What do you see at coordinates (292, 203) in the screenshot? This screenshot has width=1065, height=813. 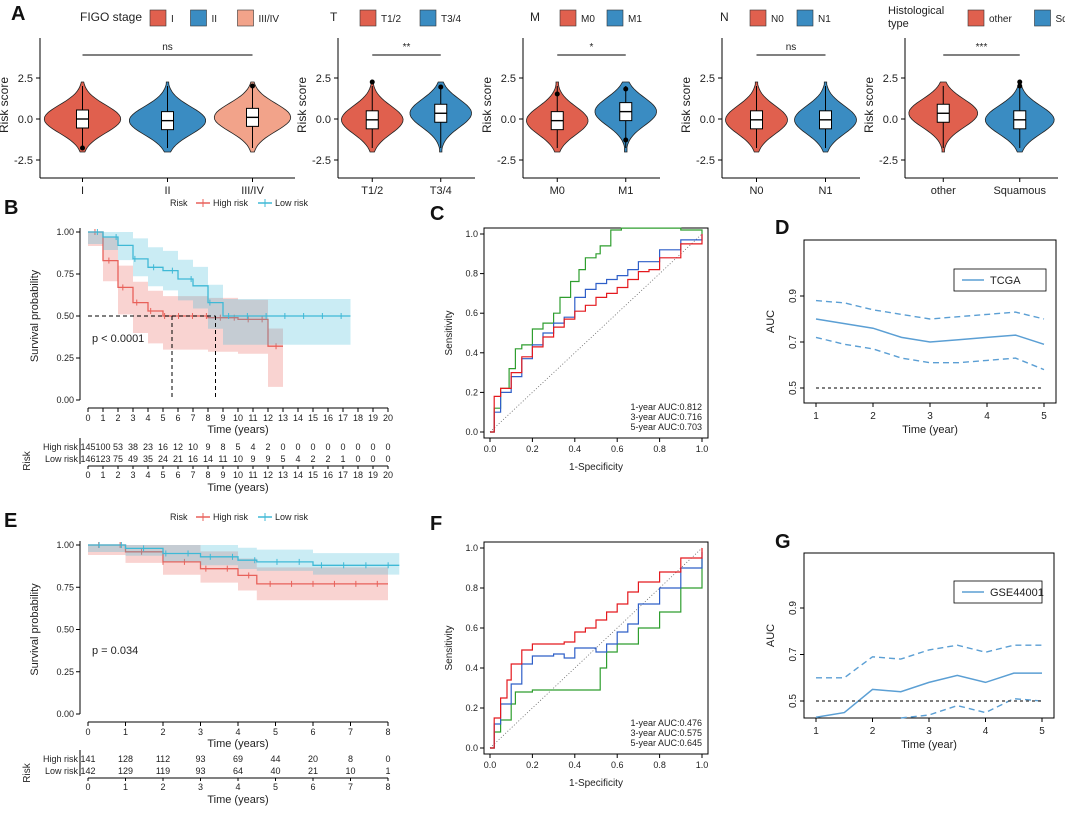 I see `km-legend-label: Low risk` at bounding box center [292, 203].